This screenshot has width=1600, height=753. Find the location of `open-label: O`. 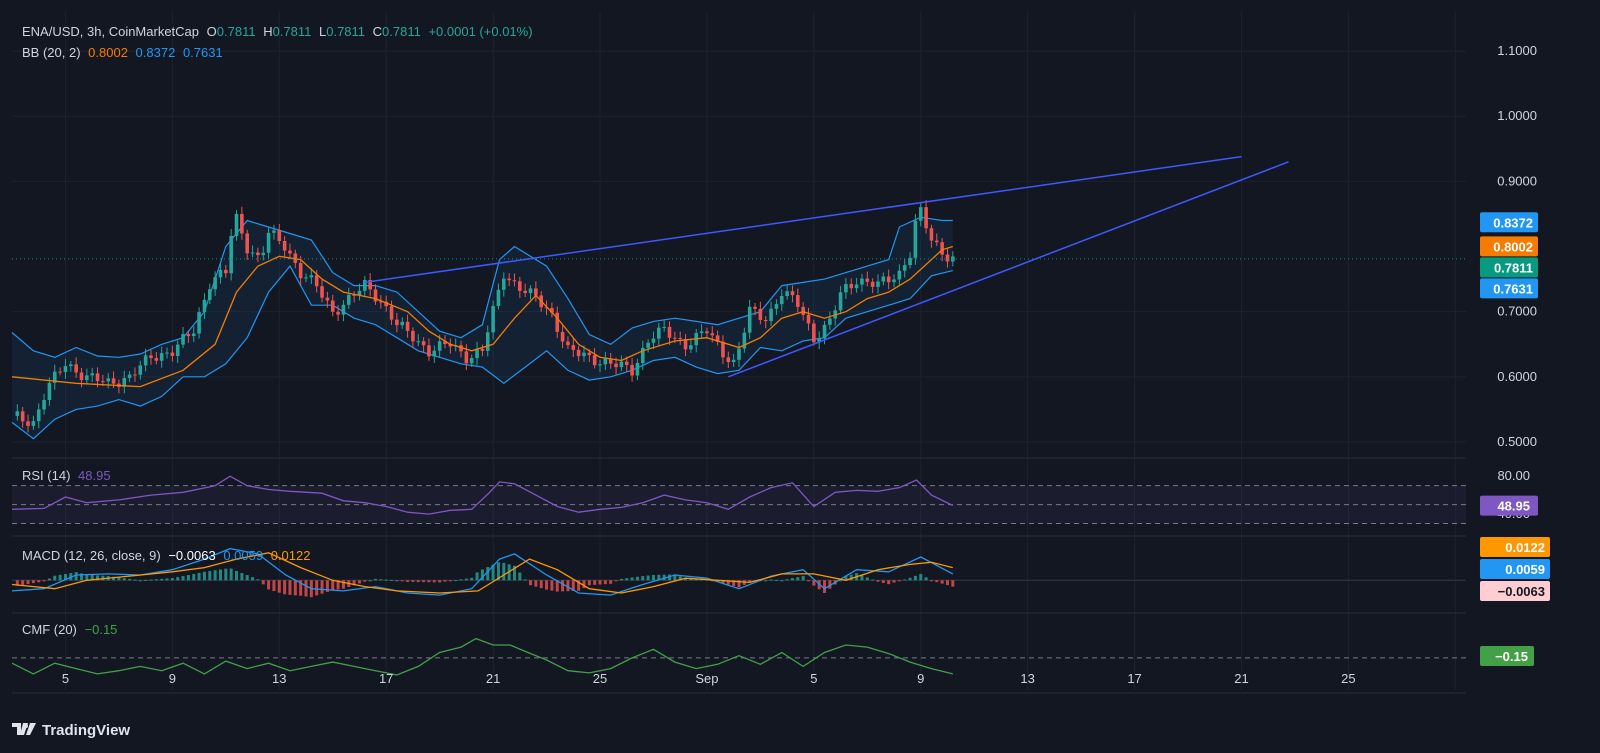

open-label: O is located at coordinates (211, 31).